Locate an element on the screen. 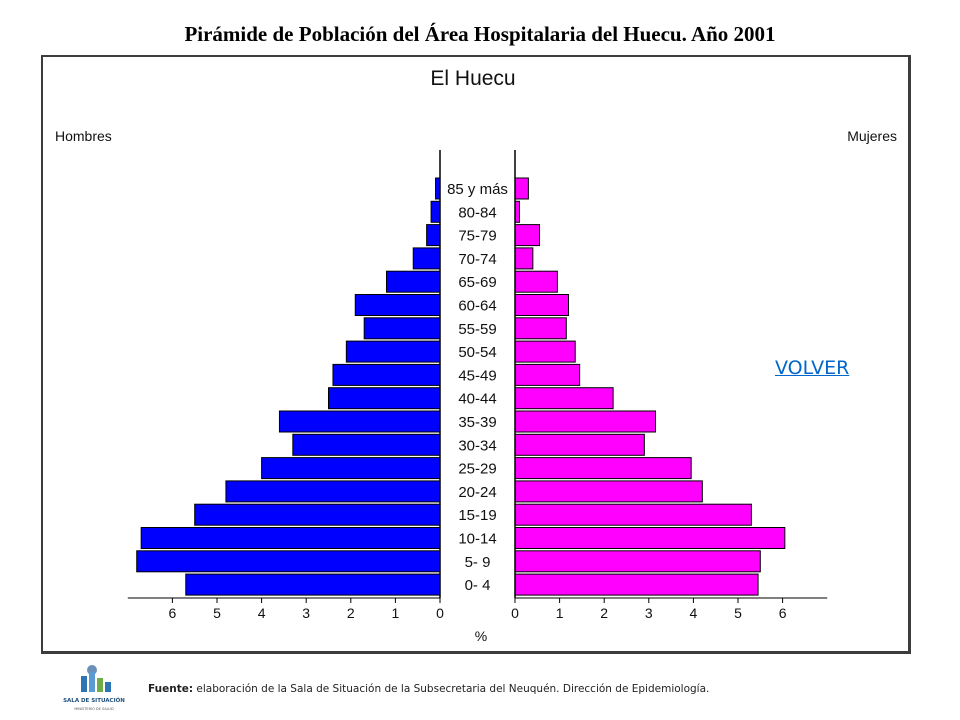 The width and height of the screenshot is (960, 720). women-side-label: Mujeres is located at coordinates (872, 136).